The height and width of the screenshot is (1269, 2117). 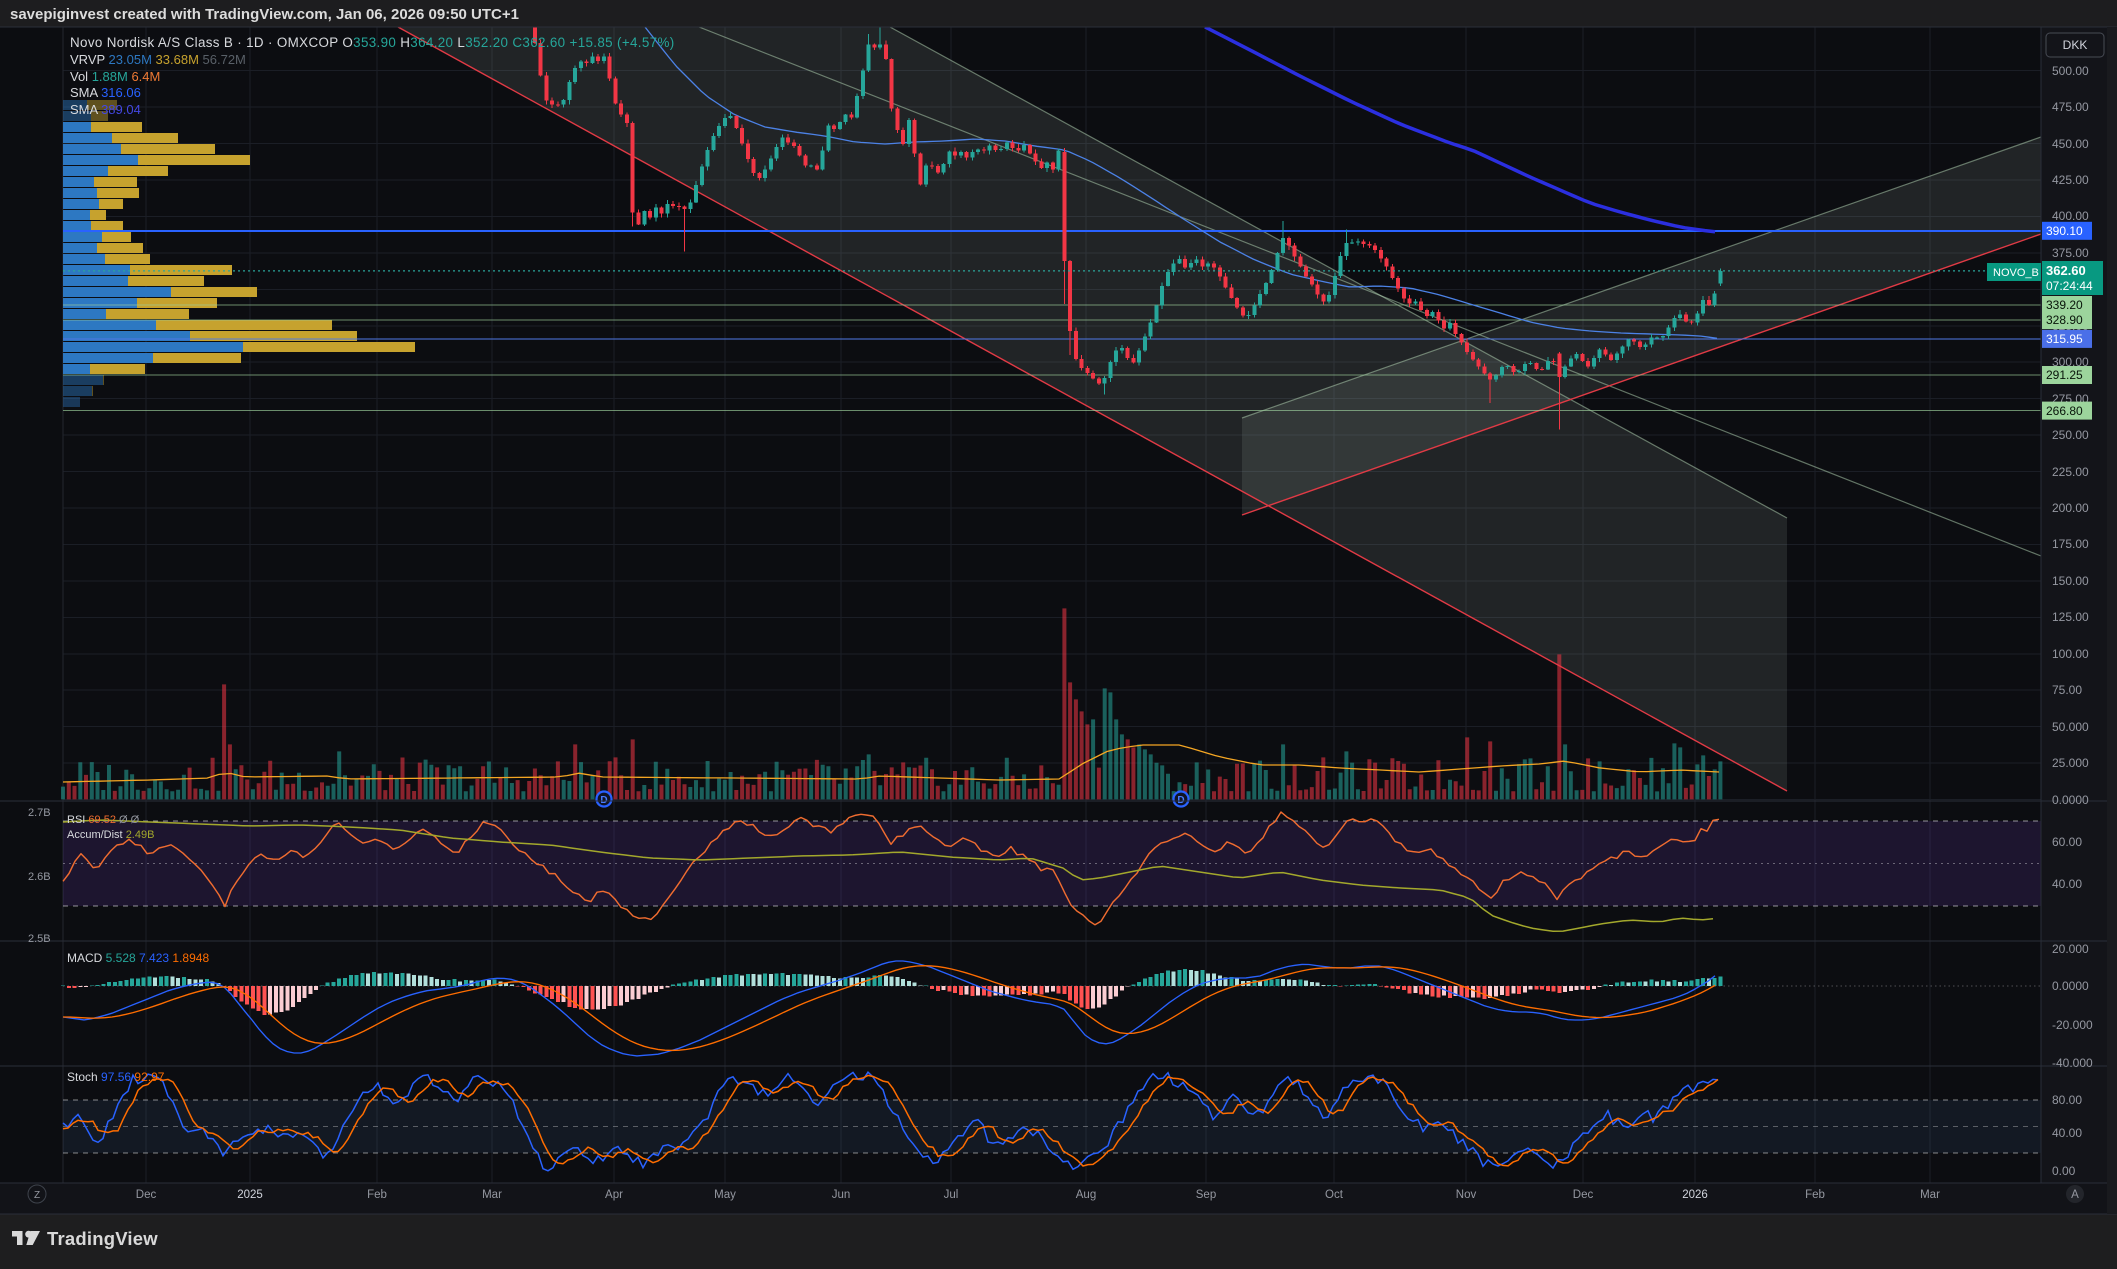 I want to click on svg-text: 100.00, so click(x=2070, y=654).